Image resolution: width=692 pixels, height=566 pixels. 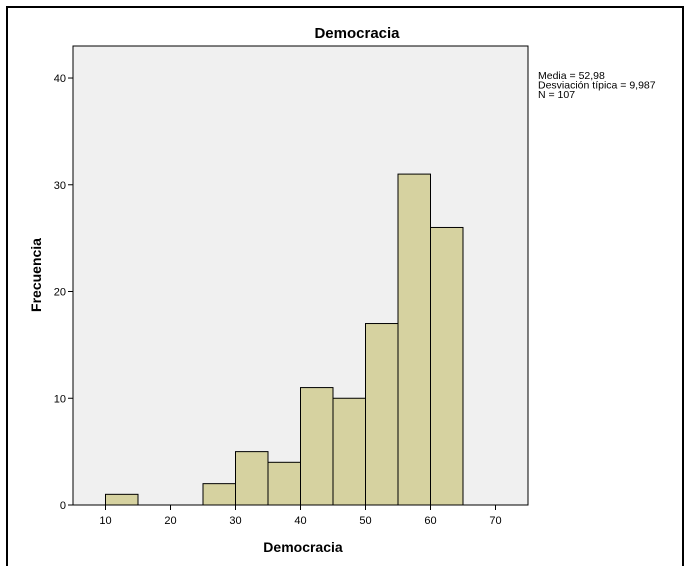 I want to click on y-tick-label: 10, so click(x=60, y=399).